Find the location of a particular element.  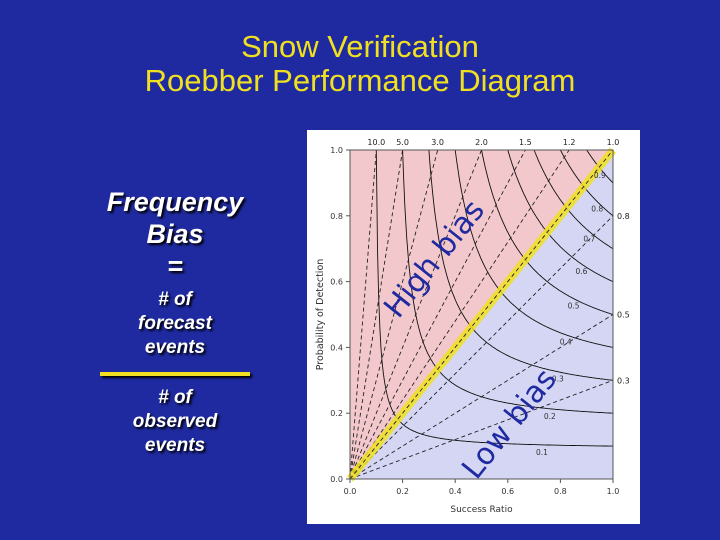

x-tick-label: 1.0 is located at coordinates (613, 491).